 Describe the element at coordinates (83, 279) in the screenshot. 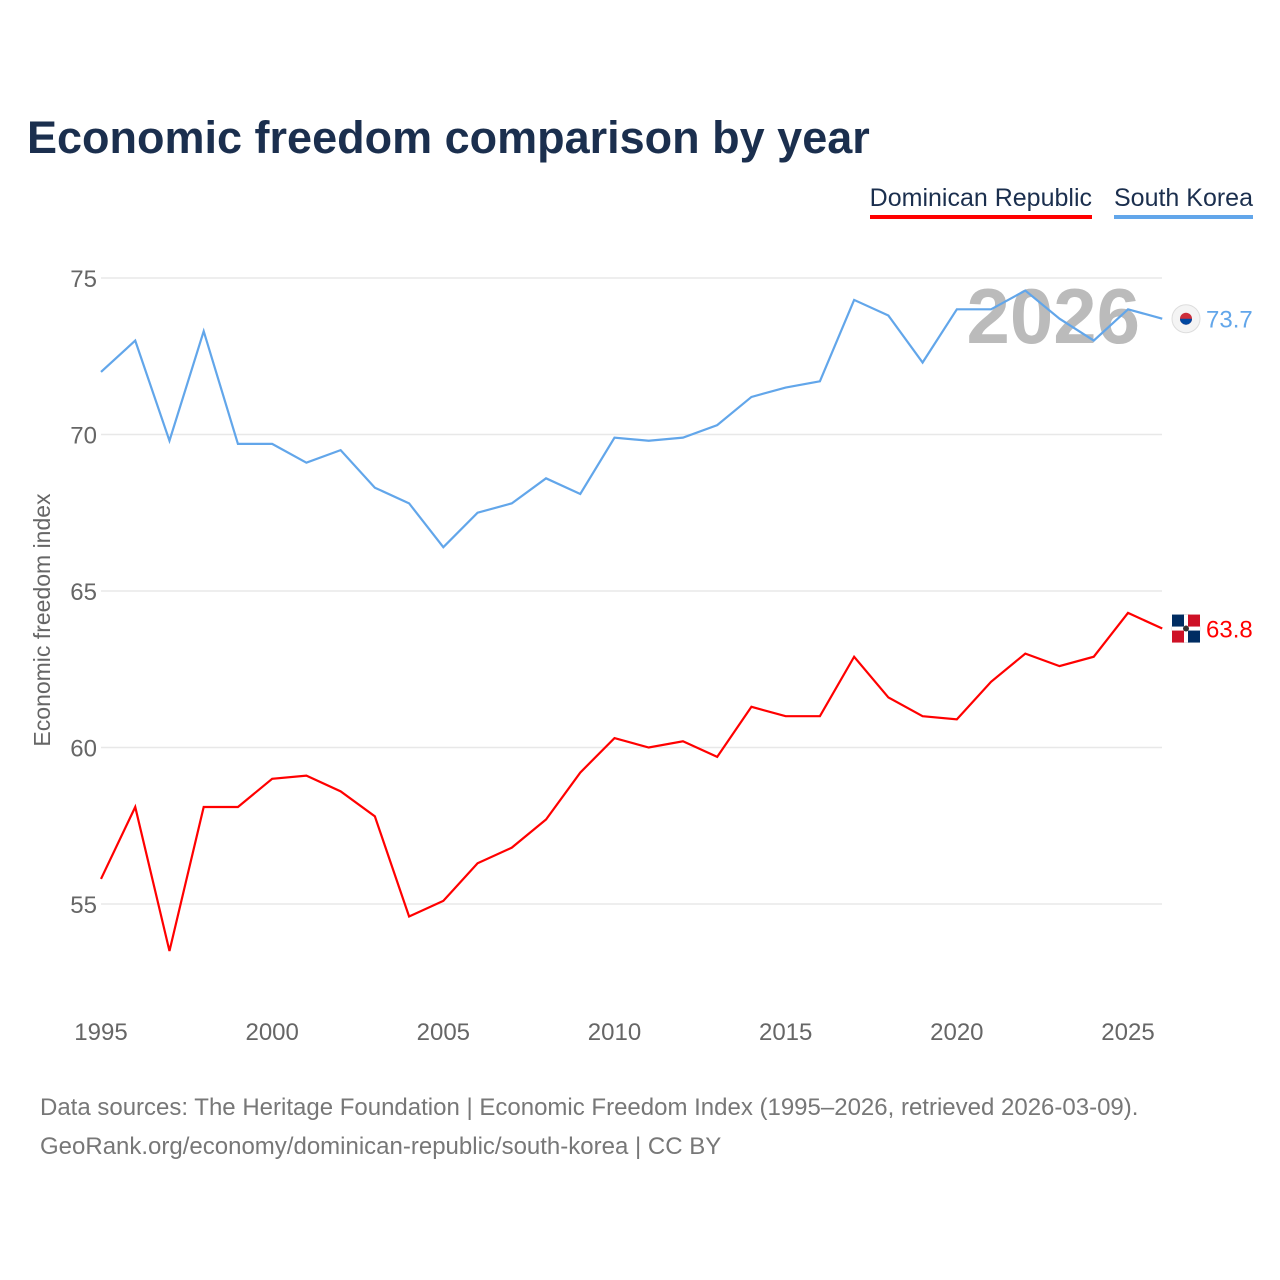

I see `y-tick-label: 75` at that location.